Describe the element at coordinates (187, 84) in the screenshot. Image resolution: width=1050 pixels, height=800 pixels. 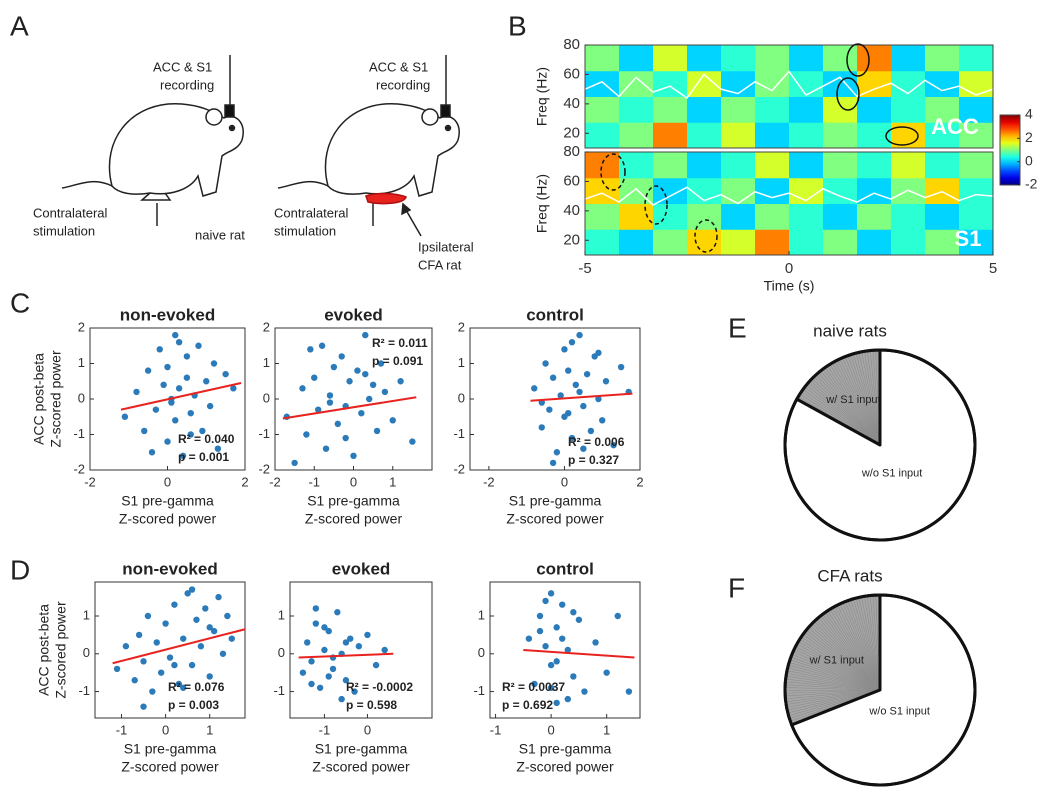
I see `diagram-label: recording` at that location.